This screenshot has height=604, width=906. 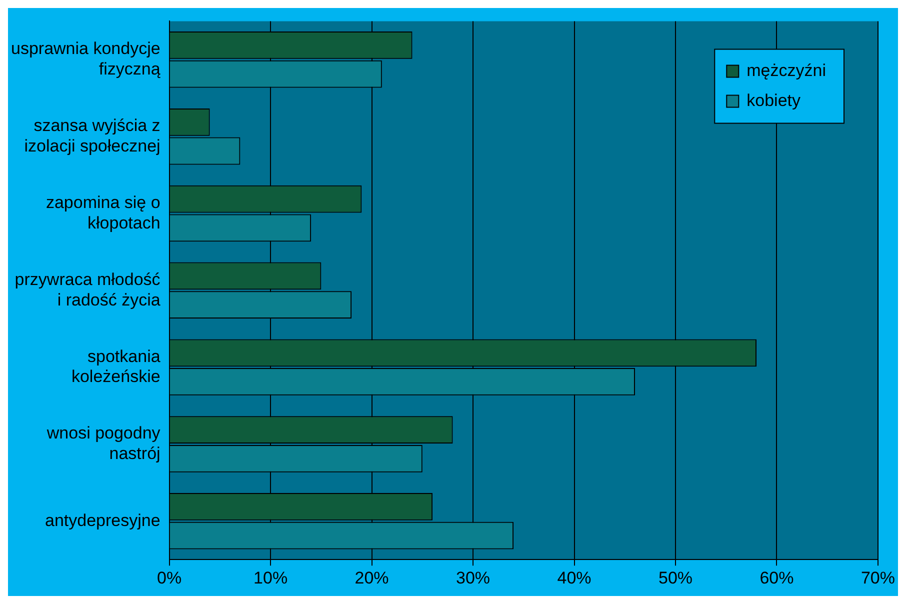 I want to click on x-tick-label: 60%, so click(x=777, y=578).